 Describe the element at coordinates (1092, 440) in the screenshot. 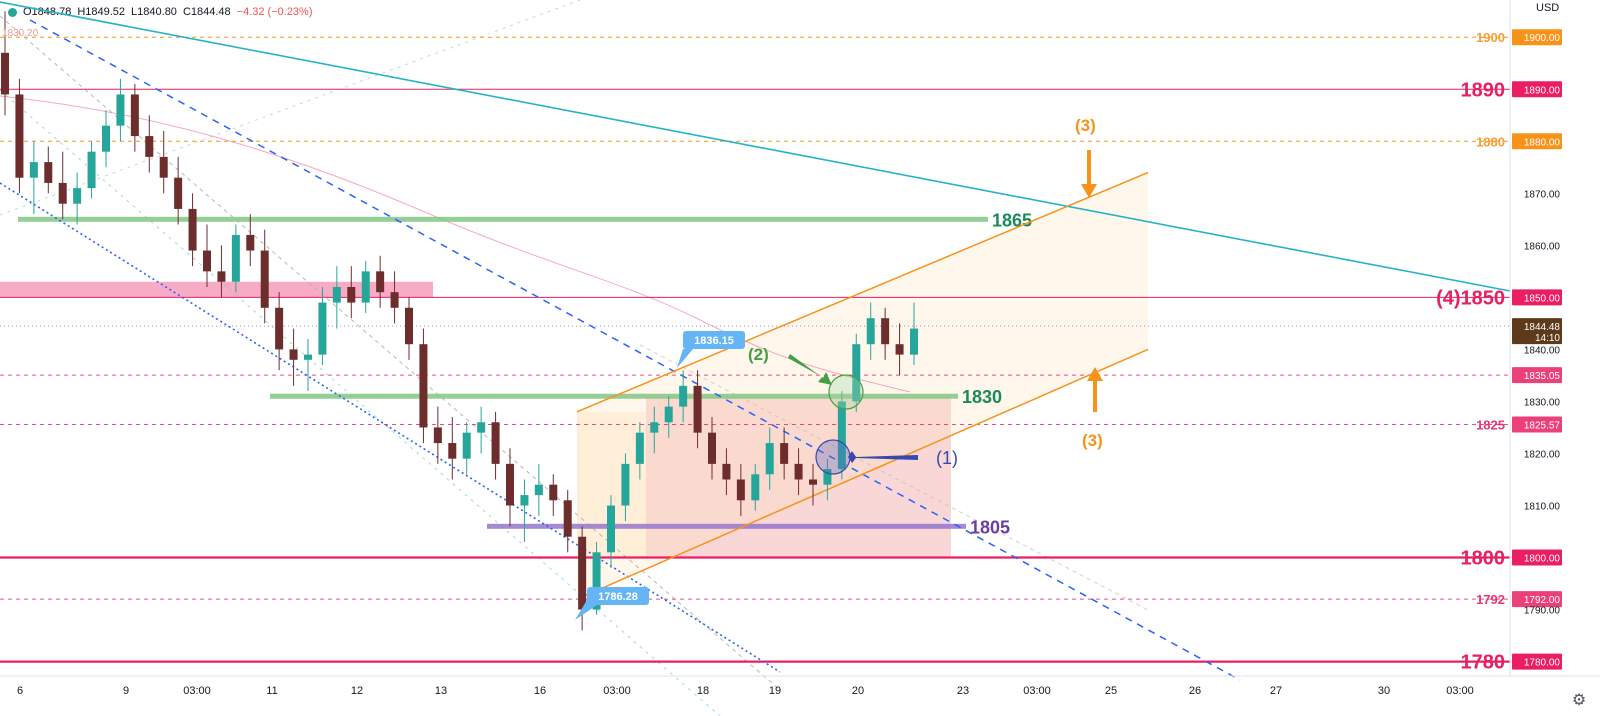

I see `annotation-3-bottom: (3)` at that location.